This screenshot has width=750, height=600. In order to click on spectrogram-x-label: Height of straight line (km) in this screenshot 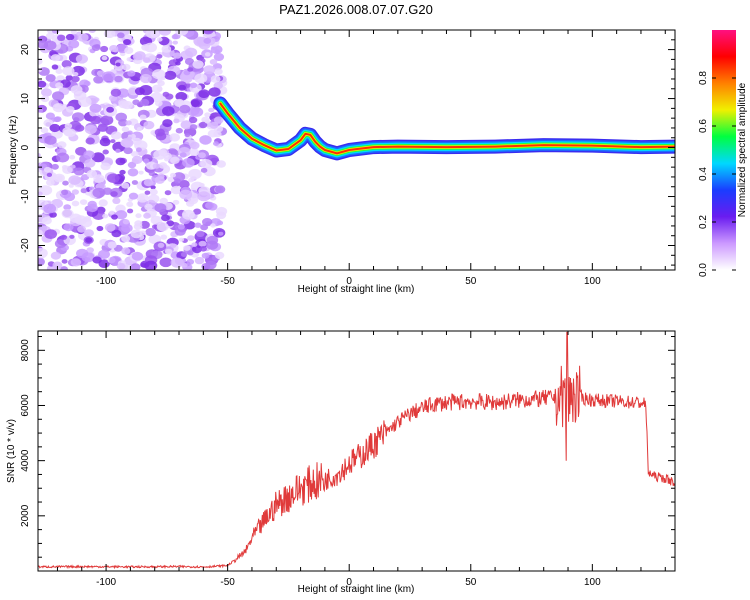, I will do `click(356, 289)`.